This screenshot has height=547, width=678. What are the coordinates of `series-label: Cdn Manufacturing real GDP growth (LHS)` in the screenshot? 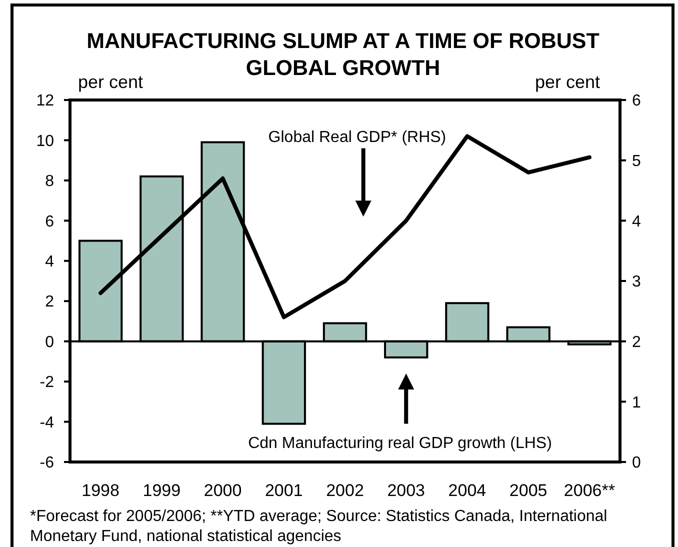 It's located at (400, 443).